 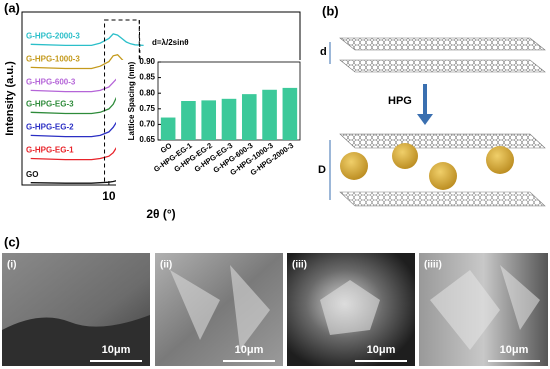 What do you see at coordinates (53, 58) in the screenshot?
I see `legend-entry: G-HPG-1000-3` at bounding box center [53, 58].